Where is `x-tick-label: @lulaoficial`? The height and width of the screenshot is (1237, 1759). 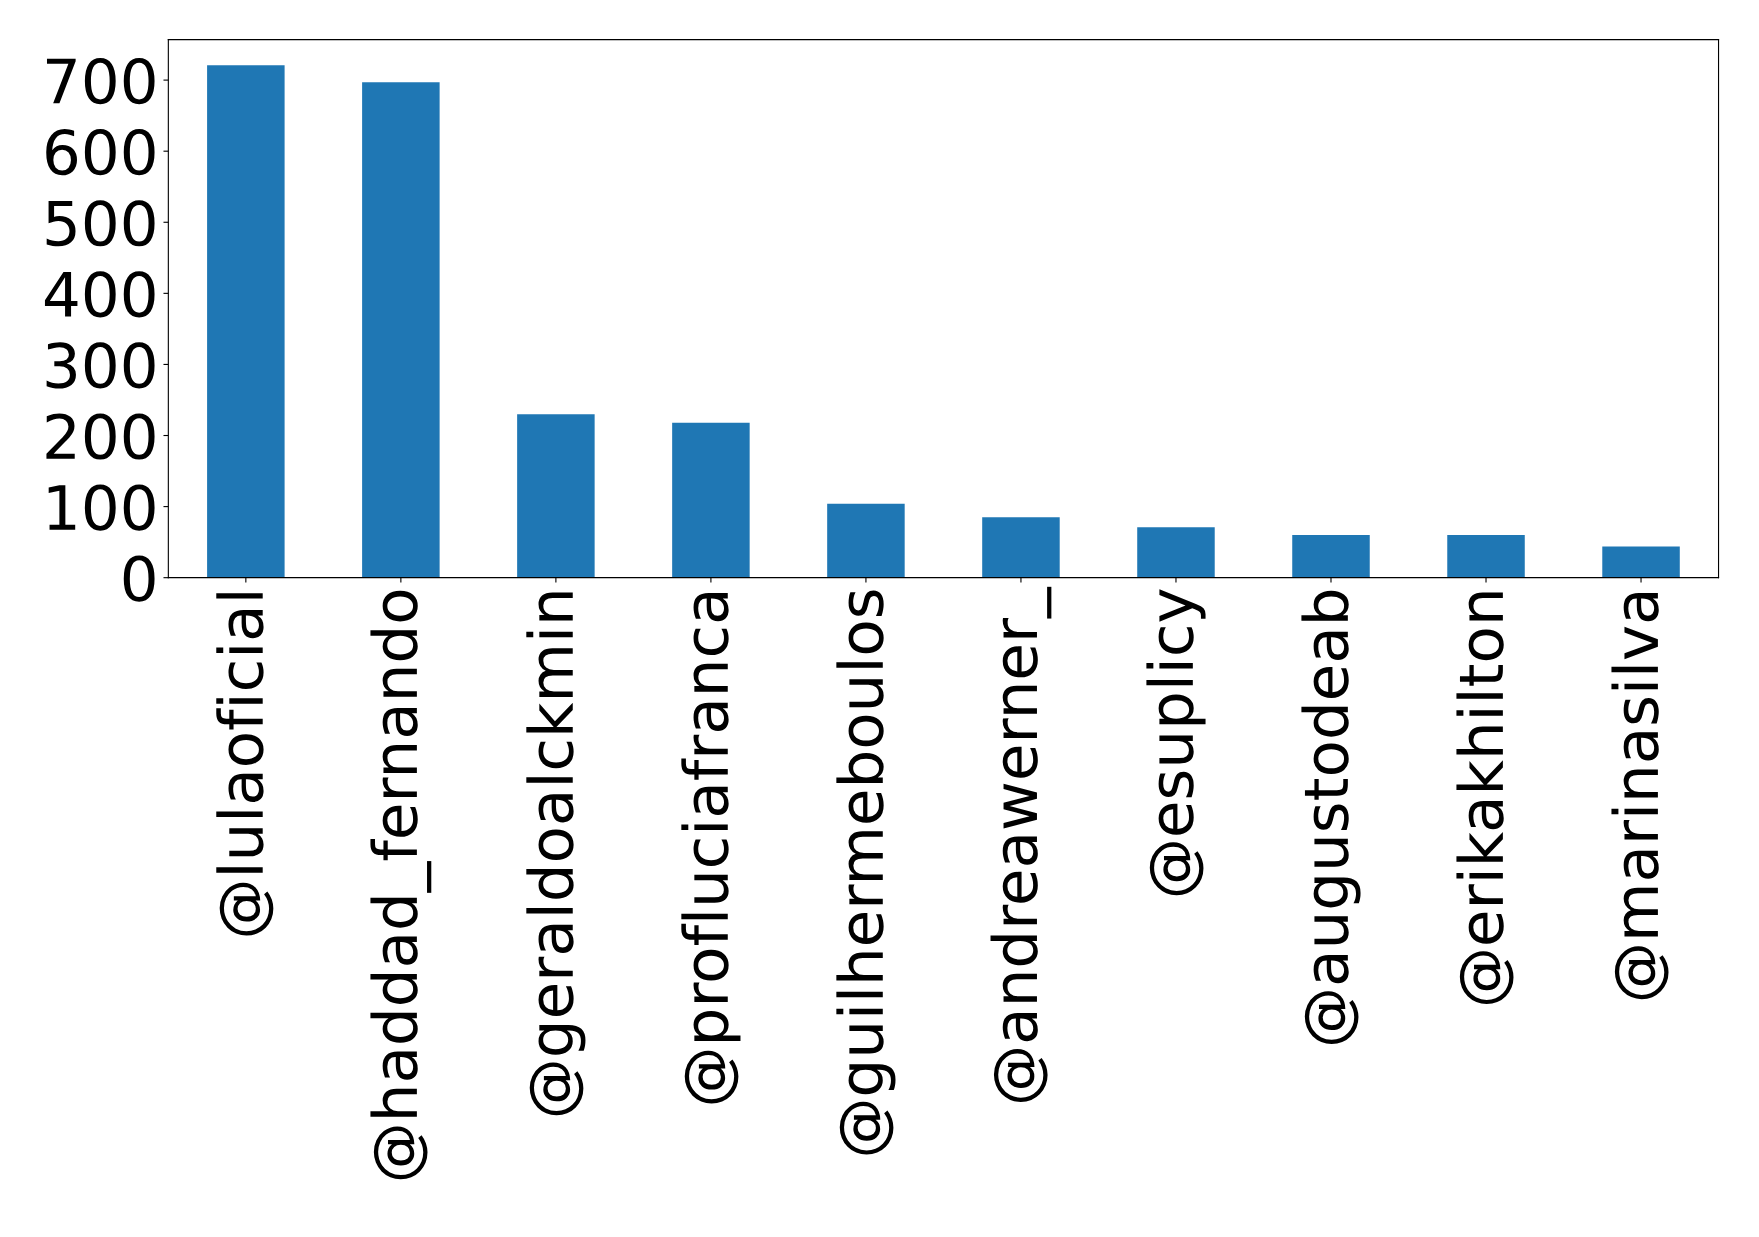
x-tick-label: @lulaoficial is located at coordinates (245, 764).